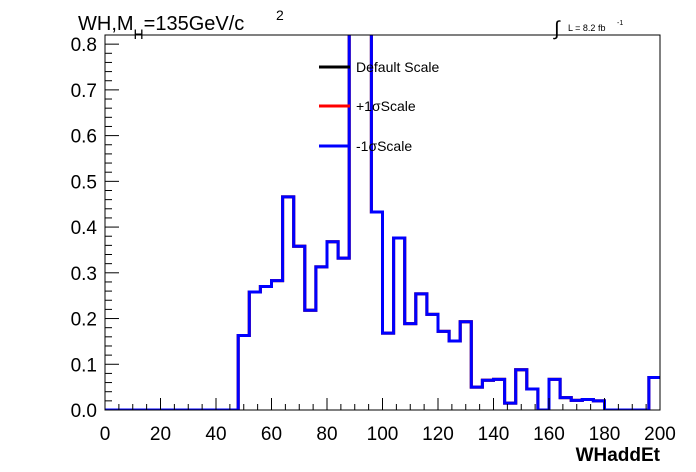 This screenshot has height=472, width=696. What do you see at coordinates (106, 24) in the screenshot?
I see `chart-title-main: WH,M` at bounding box center [106, 24].